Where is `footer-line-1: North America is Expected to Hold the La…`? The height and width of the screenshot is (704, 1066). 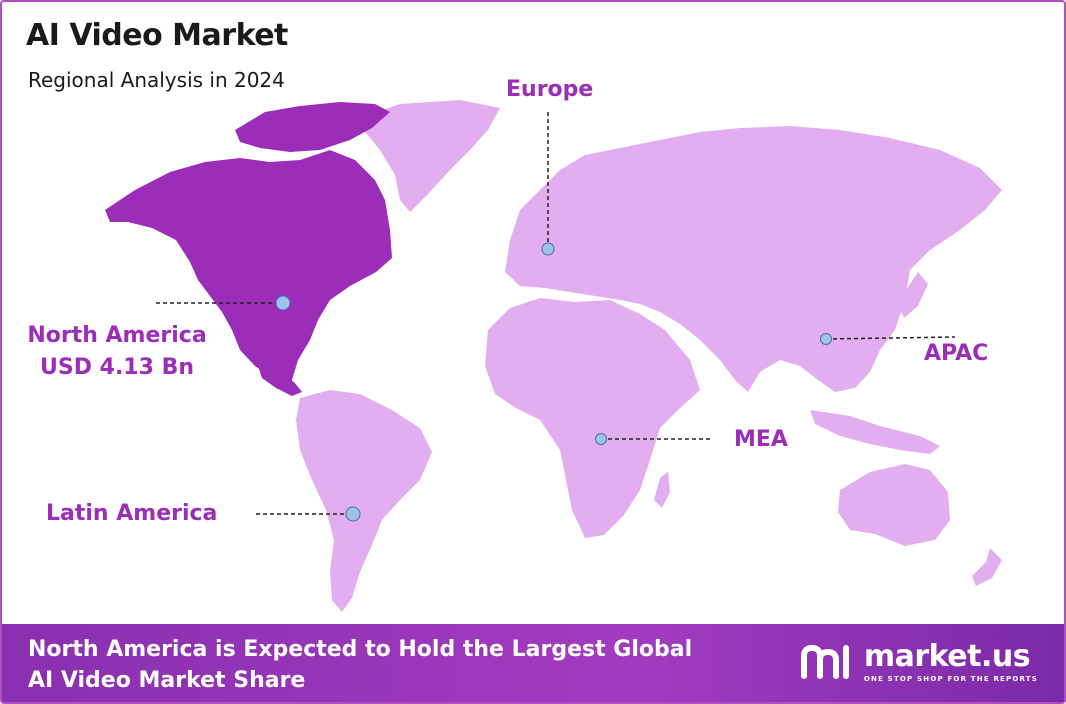 footer-line-1: North America is Expected to Hold the La… is located at coordinates (360, 649).